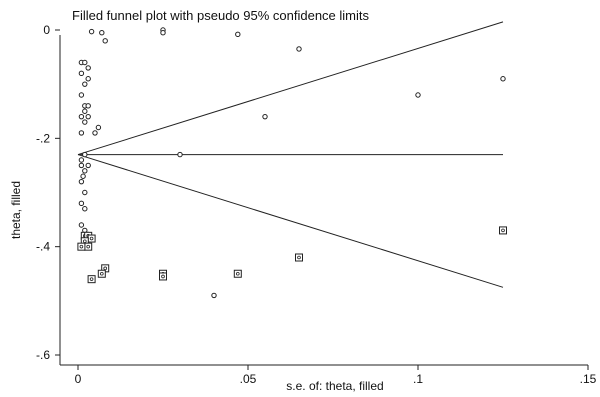 This screenshot has height=397, width=600. What do you see at coordinates (46, 30) in the screenshot?
I see `y-tick-label: 0` at bounding box center [46, 30].